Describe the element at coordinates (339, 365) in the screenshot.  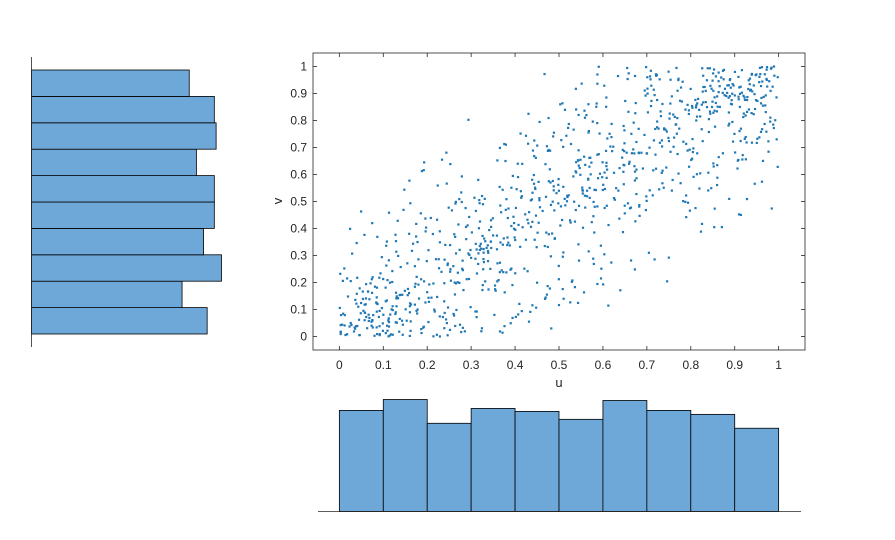
I see `x-tick-label: 0` at that location.